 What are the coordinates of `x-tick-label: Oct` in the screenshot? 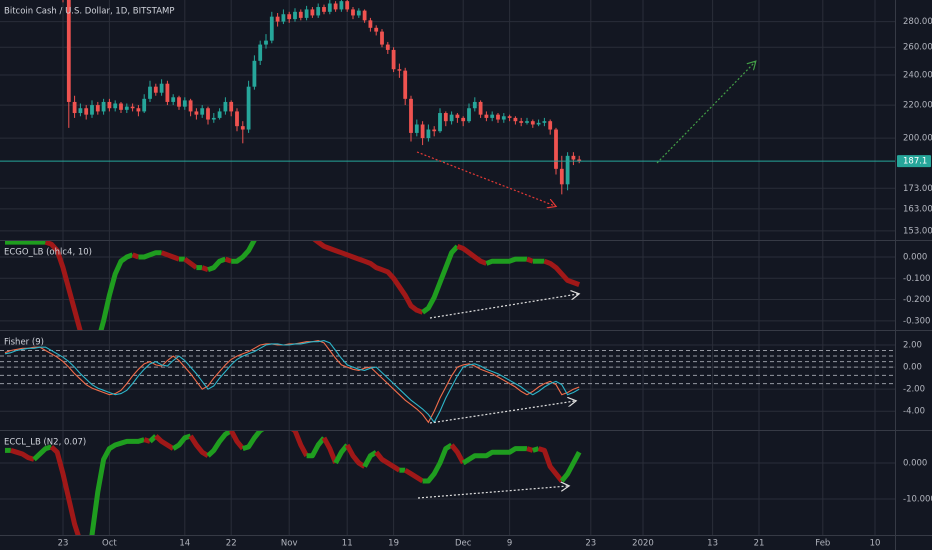 It's located at (109, 544).